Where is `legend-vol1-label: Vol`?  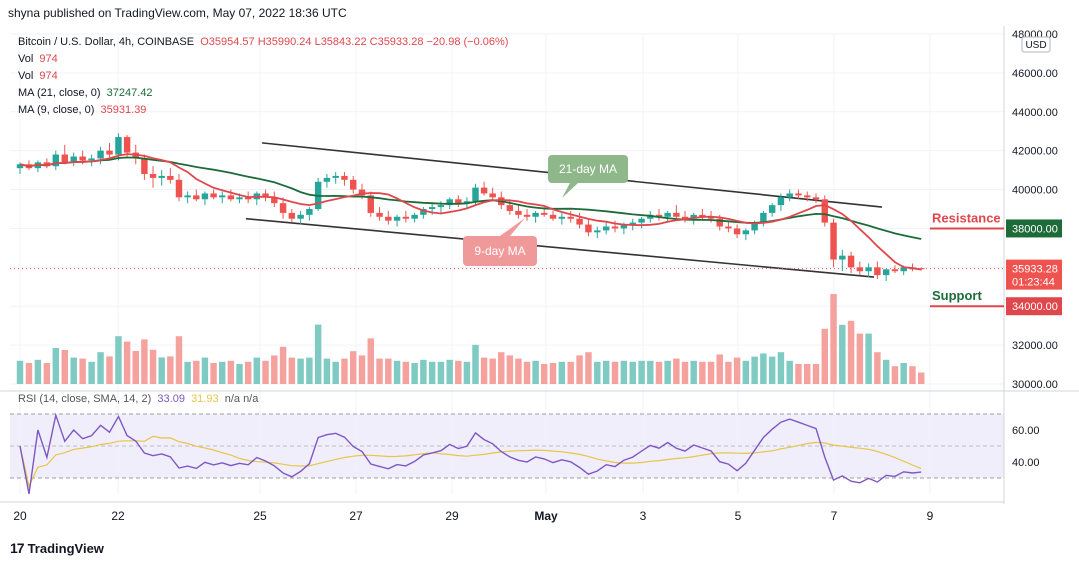
legend-vol1-label: Vol is located at coordinates (26, 59).